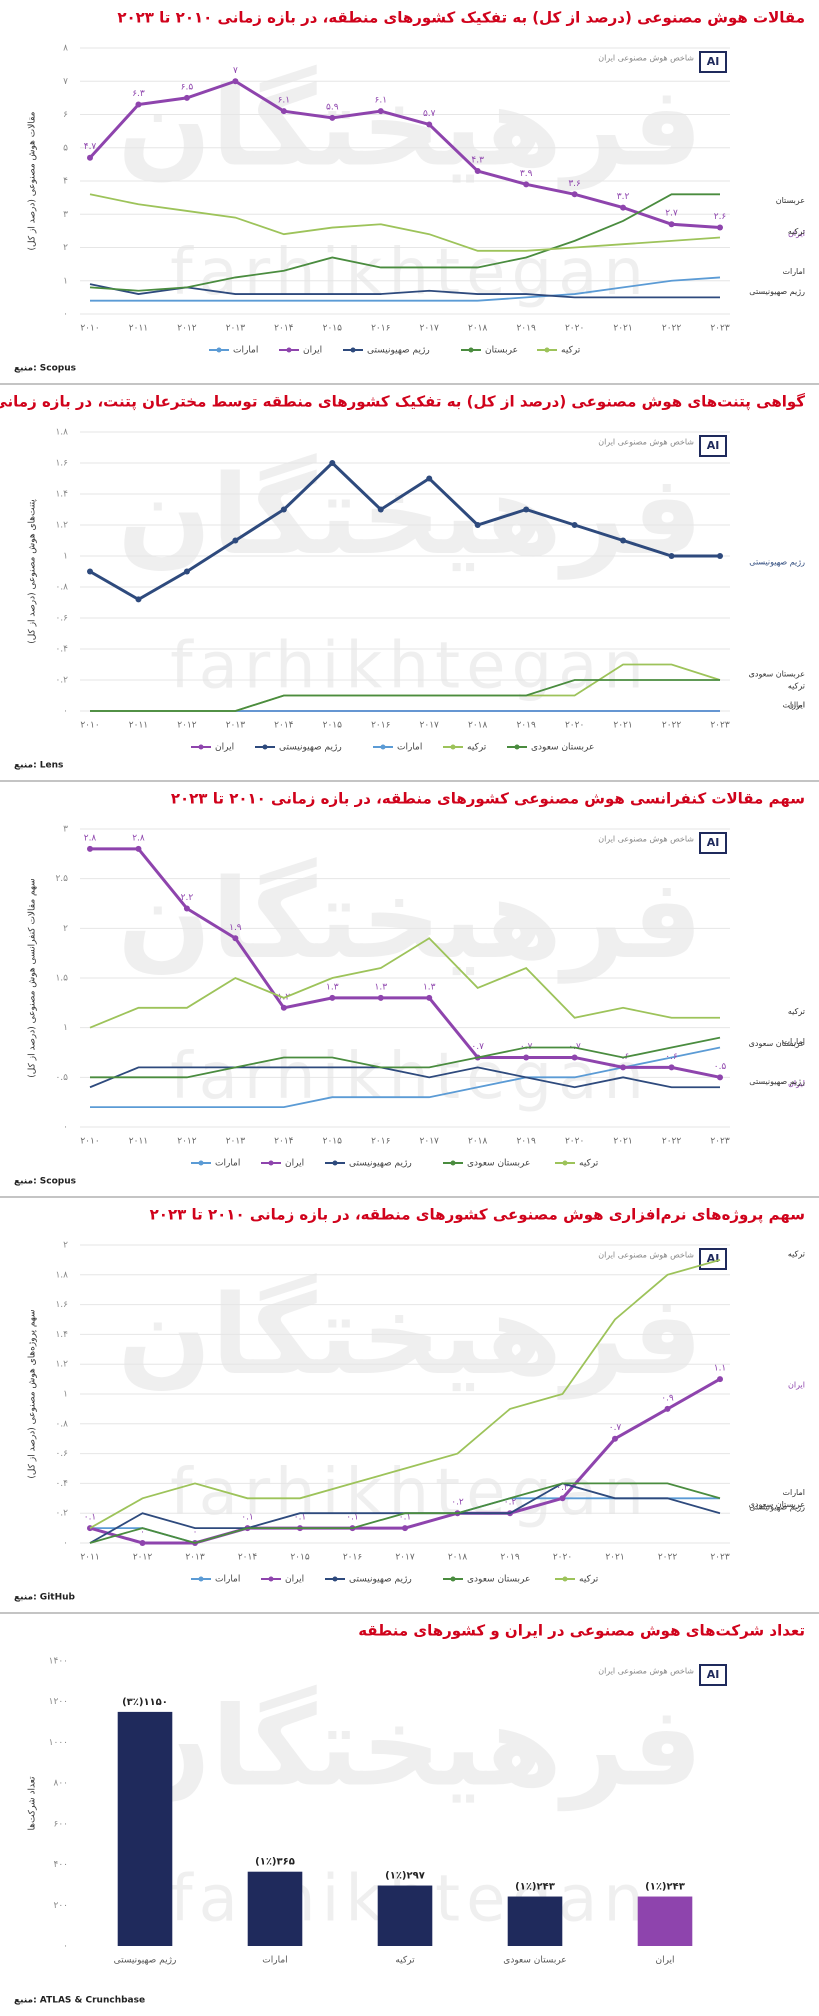  Describe the element at coordinates (534, 1961) in the screenshot. I see `x-tick-label: عربستان سعودی` at that location.